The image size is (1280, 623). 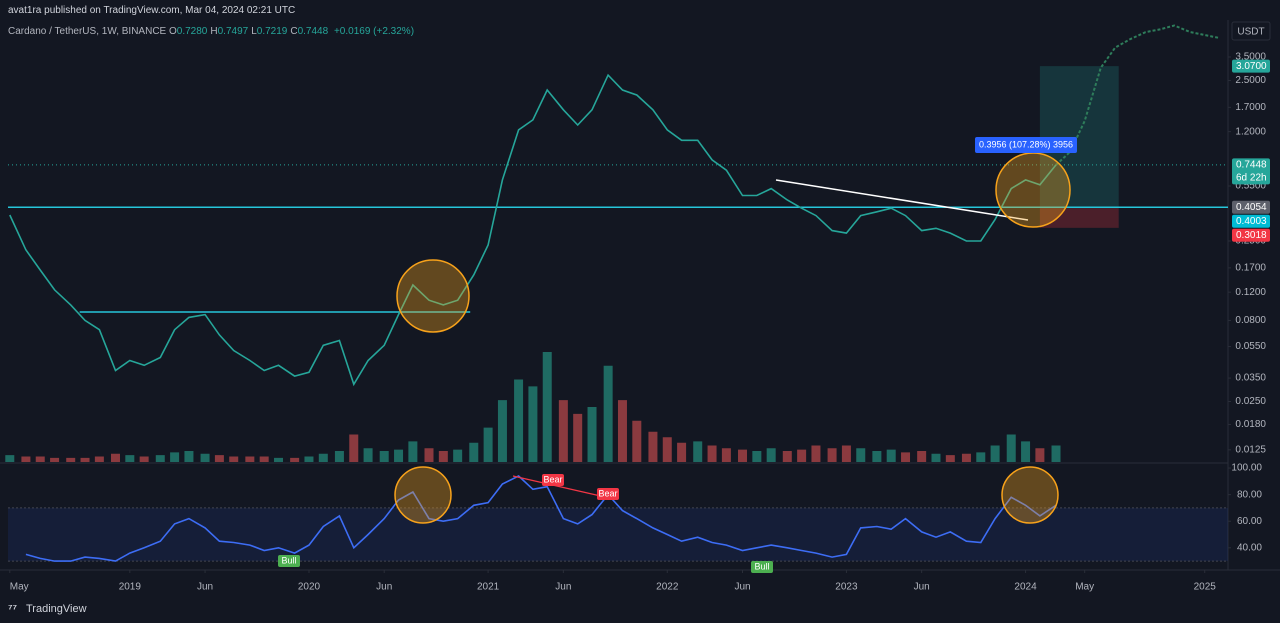 I want to click on ohlc-value: 0.7497, so click(x=233, y=31).